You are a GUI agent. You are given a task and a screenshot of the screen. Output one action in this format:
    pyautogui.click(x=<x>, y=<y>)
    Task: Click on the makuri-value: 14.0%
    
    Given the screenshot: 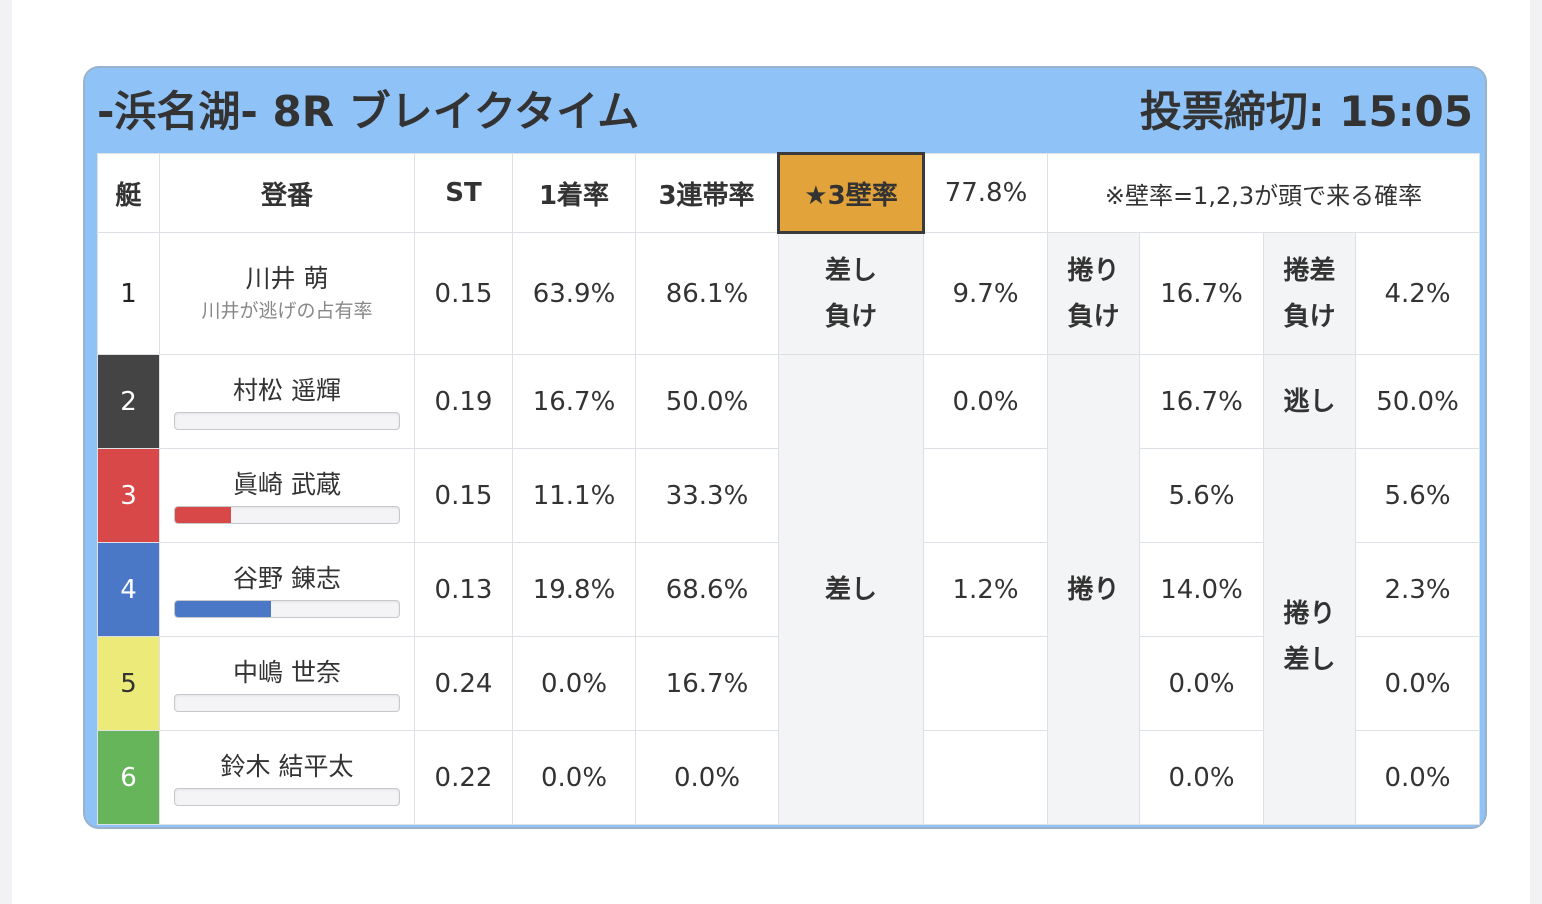 What is the action you would take?
    pyautogui.click(x=1201, y=589)
    